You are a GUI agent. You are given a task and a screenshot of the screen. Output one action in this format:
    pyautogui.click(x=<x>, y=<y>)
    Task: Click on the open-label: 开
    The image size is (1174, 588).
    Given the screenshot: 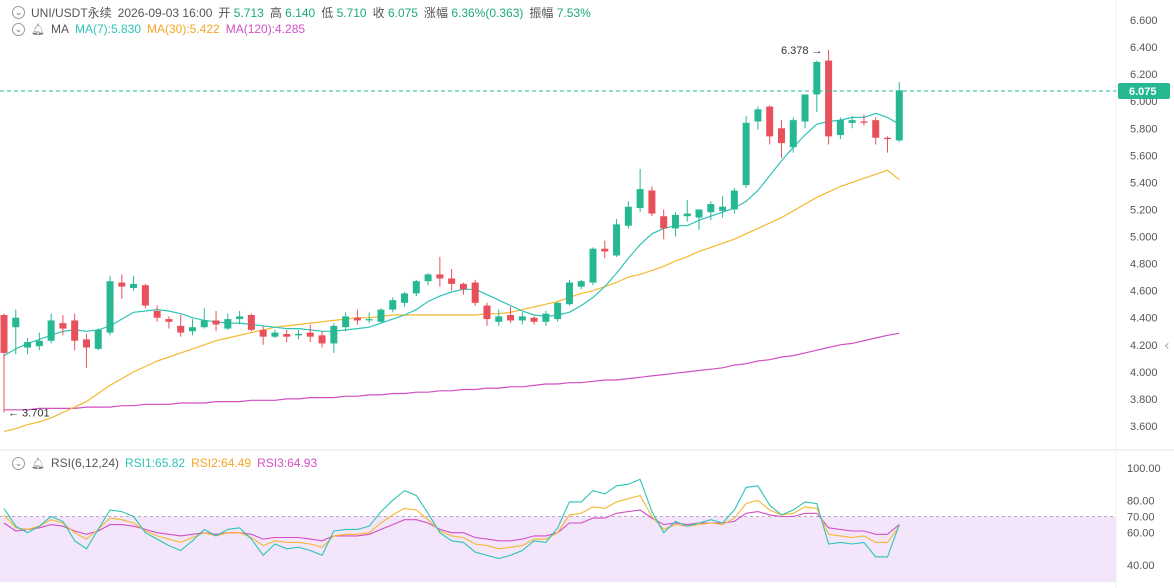 What is the action you would take?
    pyautogui.click(x=224, y=13)
    